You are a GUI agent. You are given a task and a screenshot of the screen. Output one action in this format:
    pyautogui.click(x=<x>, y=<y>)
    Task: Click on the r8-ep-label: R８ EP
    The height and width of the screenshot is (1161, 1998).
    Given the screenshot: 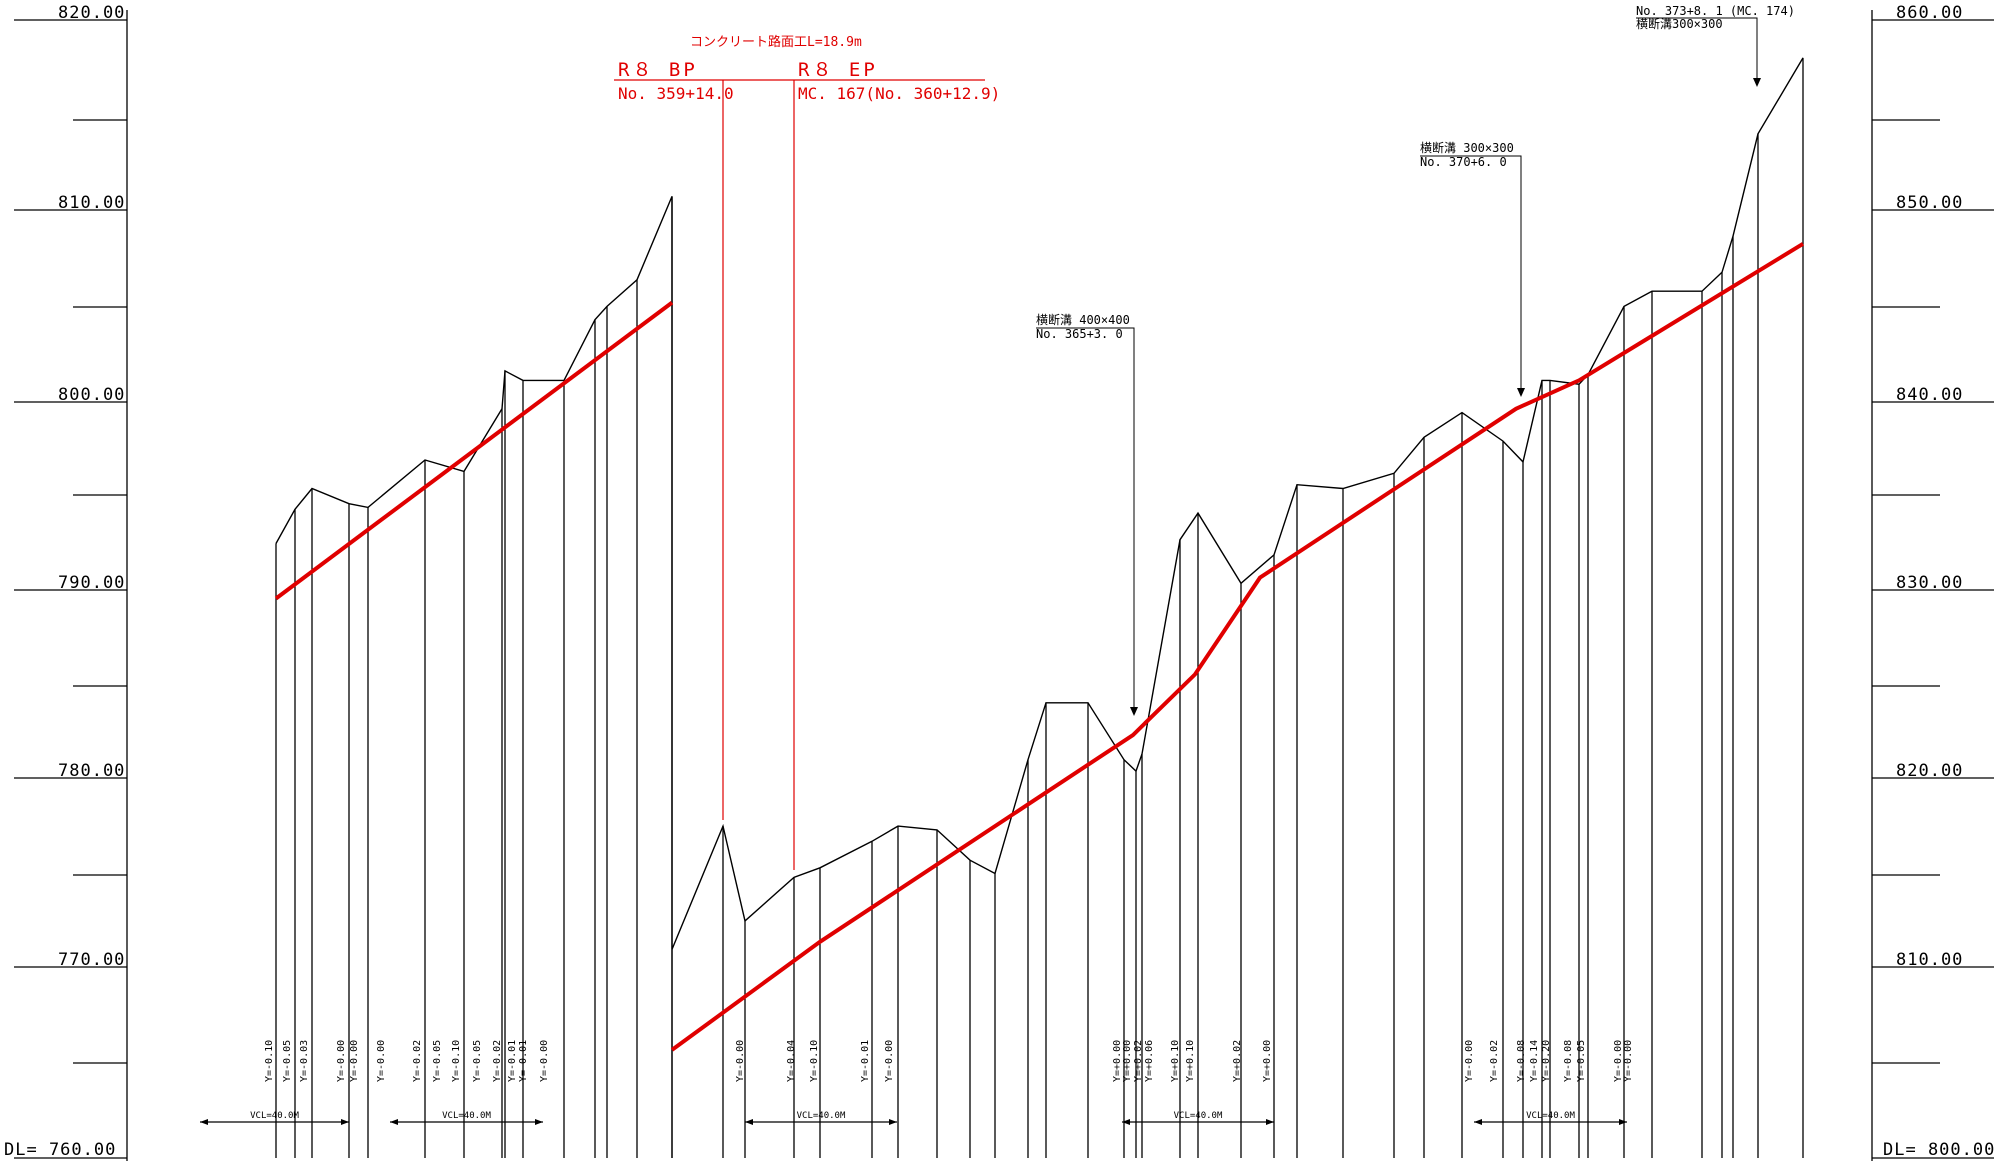 What is the action you would take?
    pyautogui.click(x=838, y=70)
    